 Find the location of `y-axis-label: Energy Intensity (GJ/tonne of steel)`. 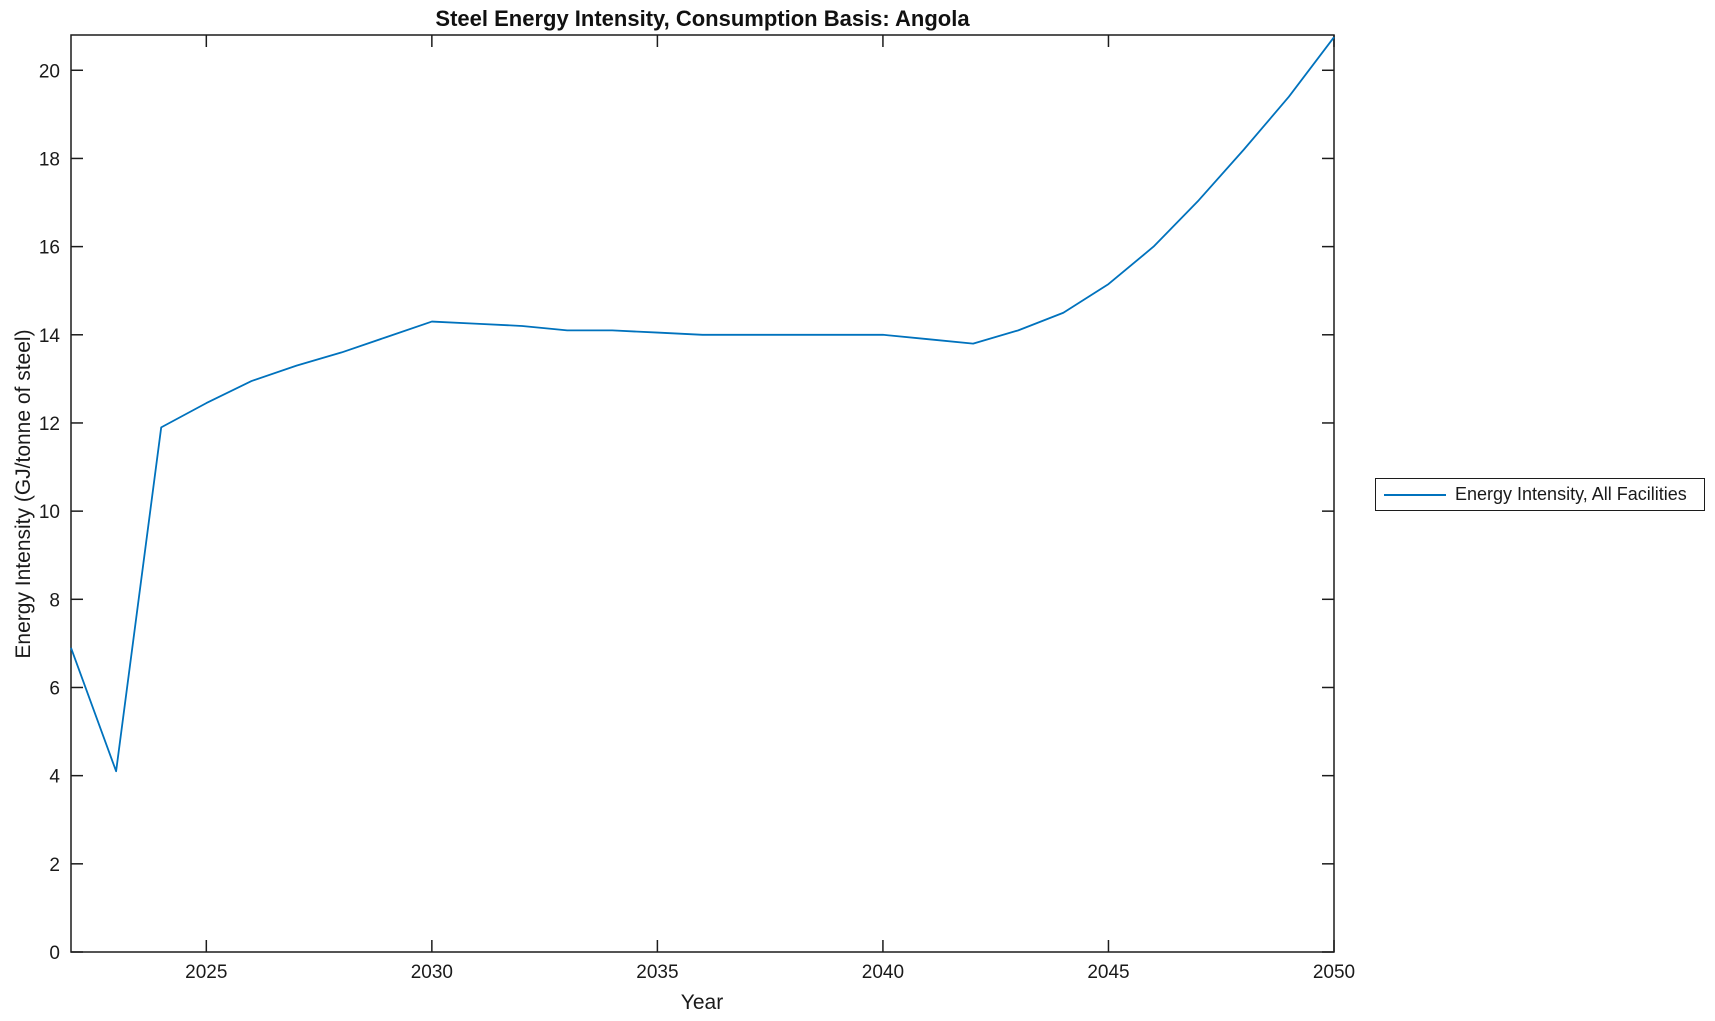

y-axis-label: Energy Intensity (GJ/tonne of steel) is located at coordinates (23, 494).